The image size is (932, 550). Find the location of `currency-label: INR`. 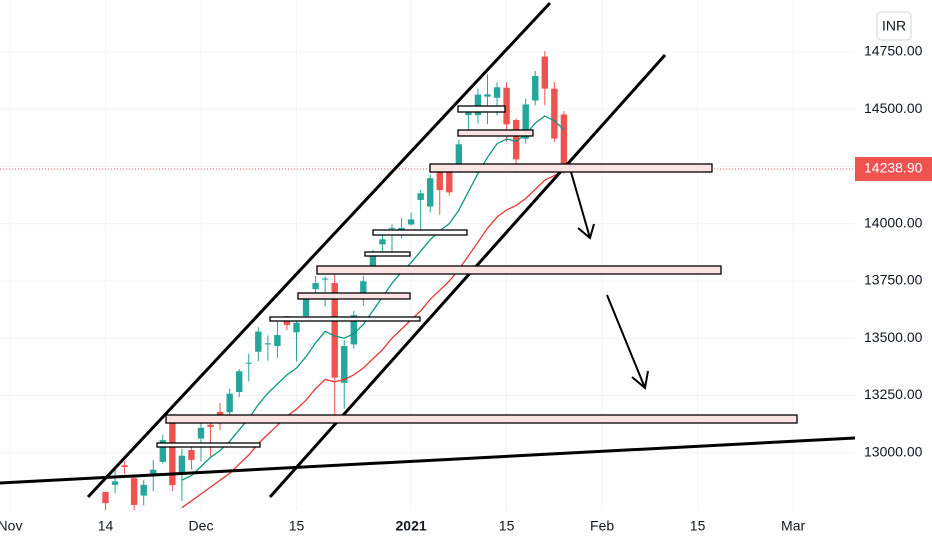

currency-label: INR is located at coordinates (894, 26).